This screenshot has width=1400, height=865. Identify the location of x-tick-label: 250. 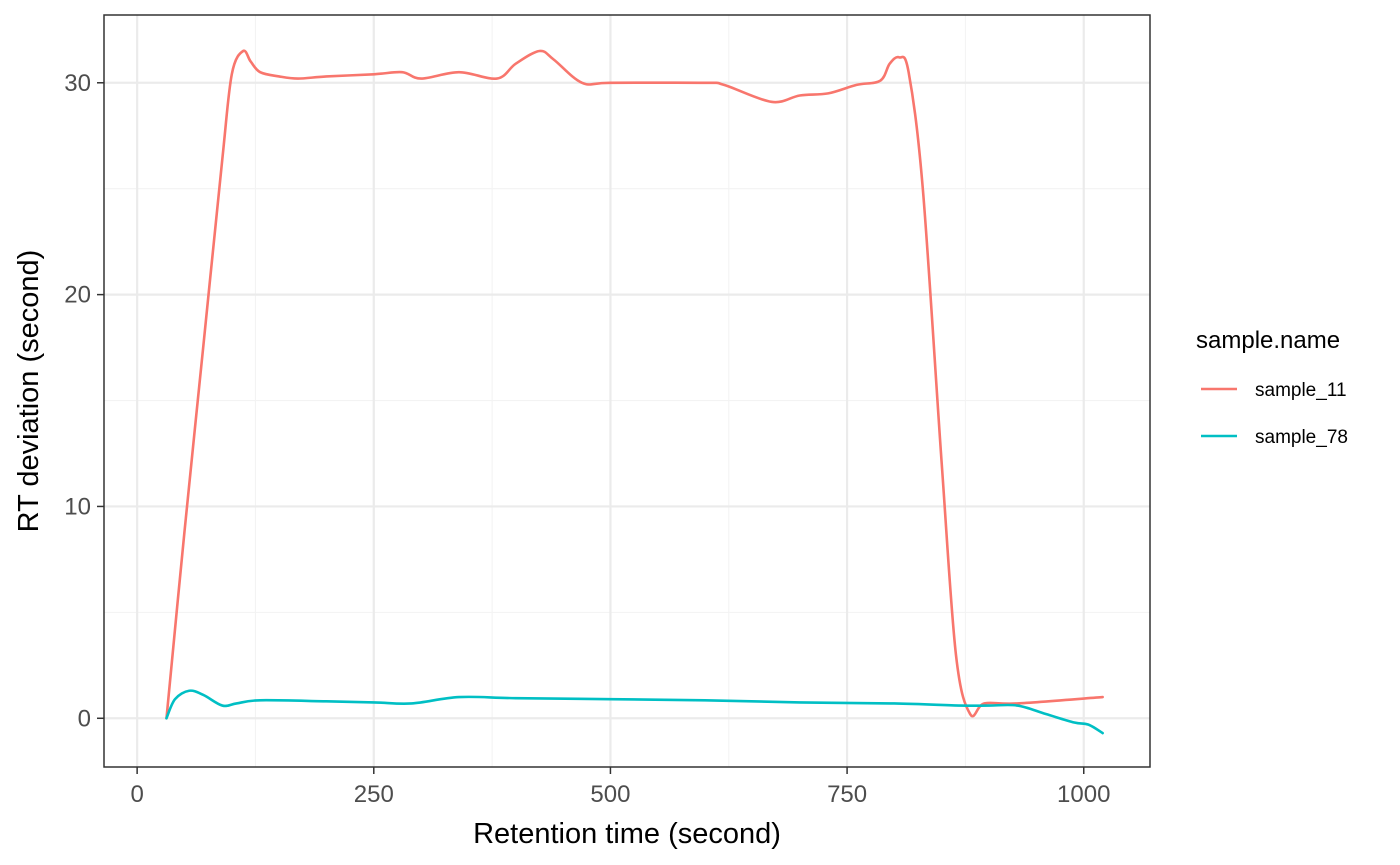
(374, 794).